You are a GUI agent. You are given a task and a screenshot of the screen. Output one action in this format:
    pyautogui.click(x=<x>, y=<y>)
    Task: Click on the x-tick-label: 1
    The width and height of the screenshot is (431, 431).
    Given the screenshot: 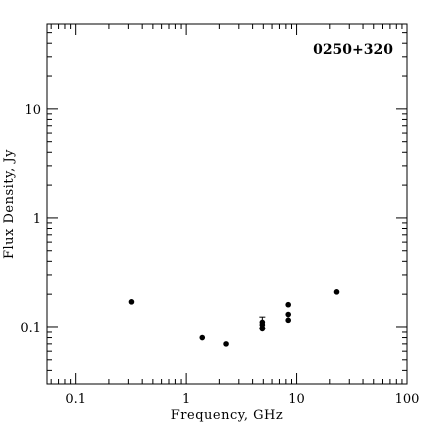 What is the action you would take?
    pyautogui.click(x=186, y=399)
    